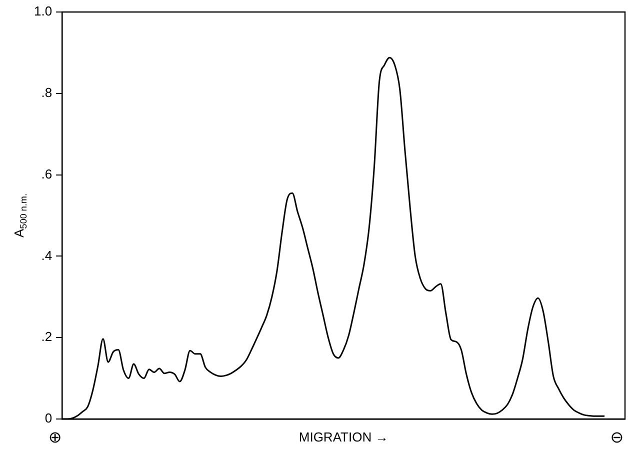  What do you see at coordinates (43, 11) in the screenshot?
I see `y-tick-label: 1.0` at bounding box center [43, 11].